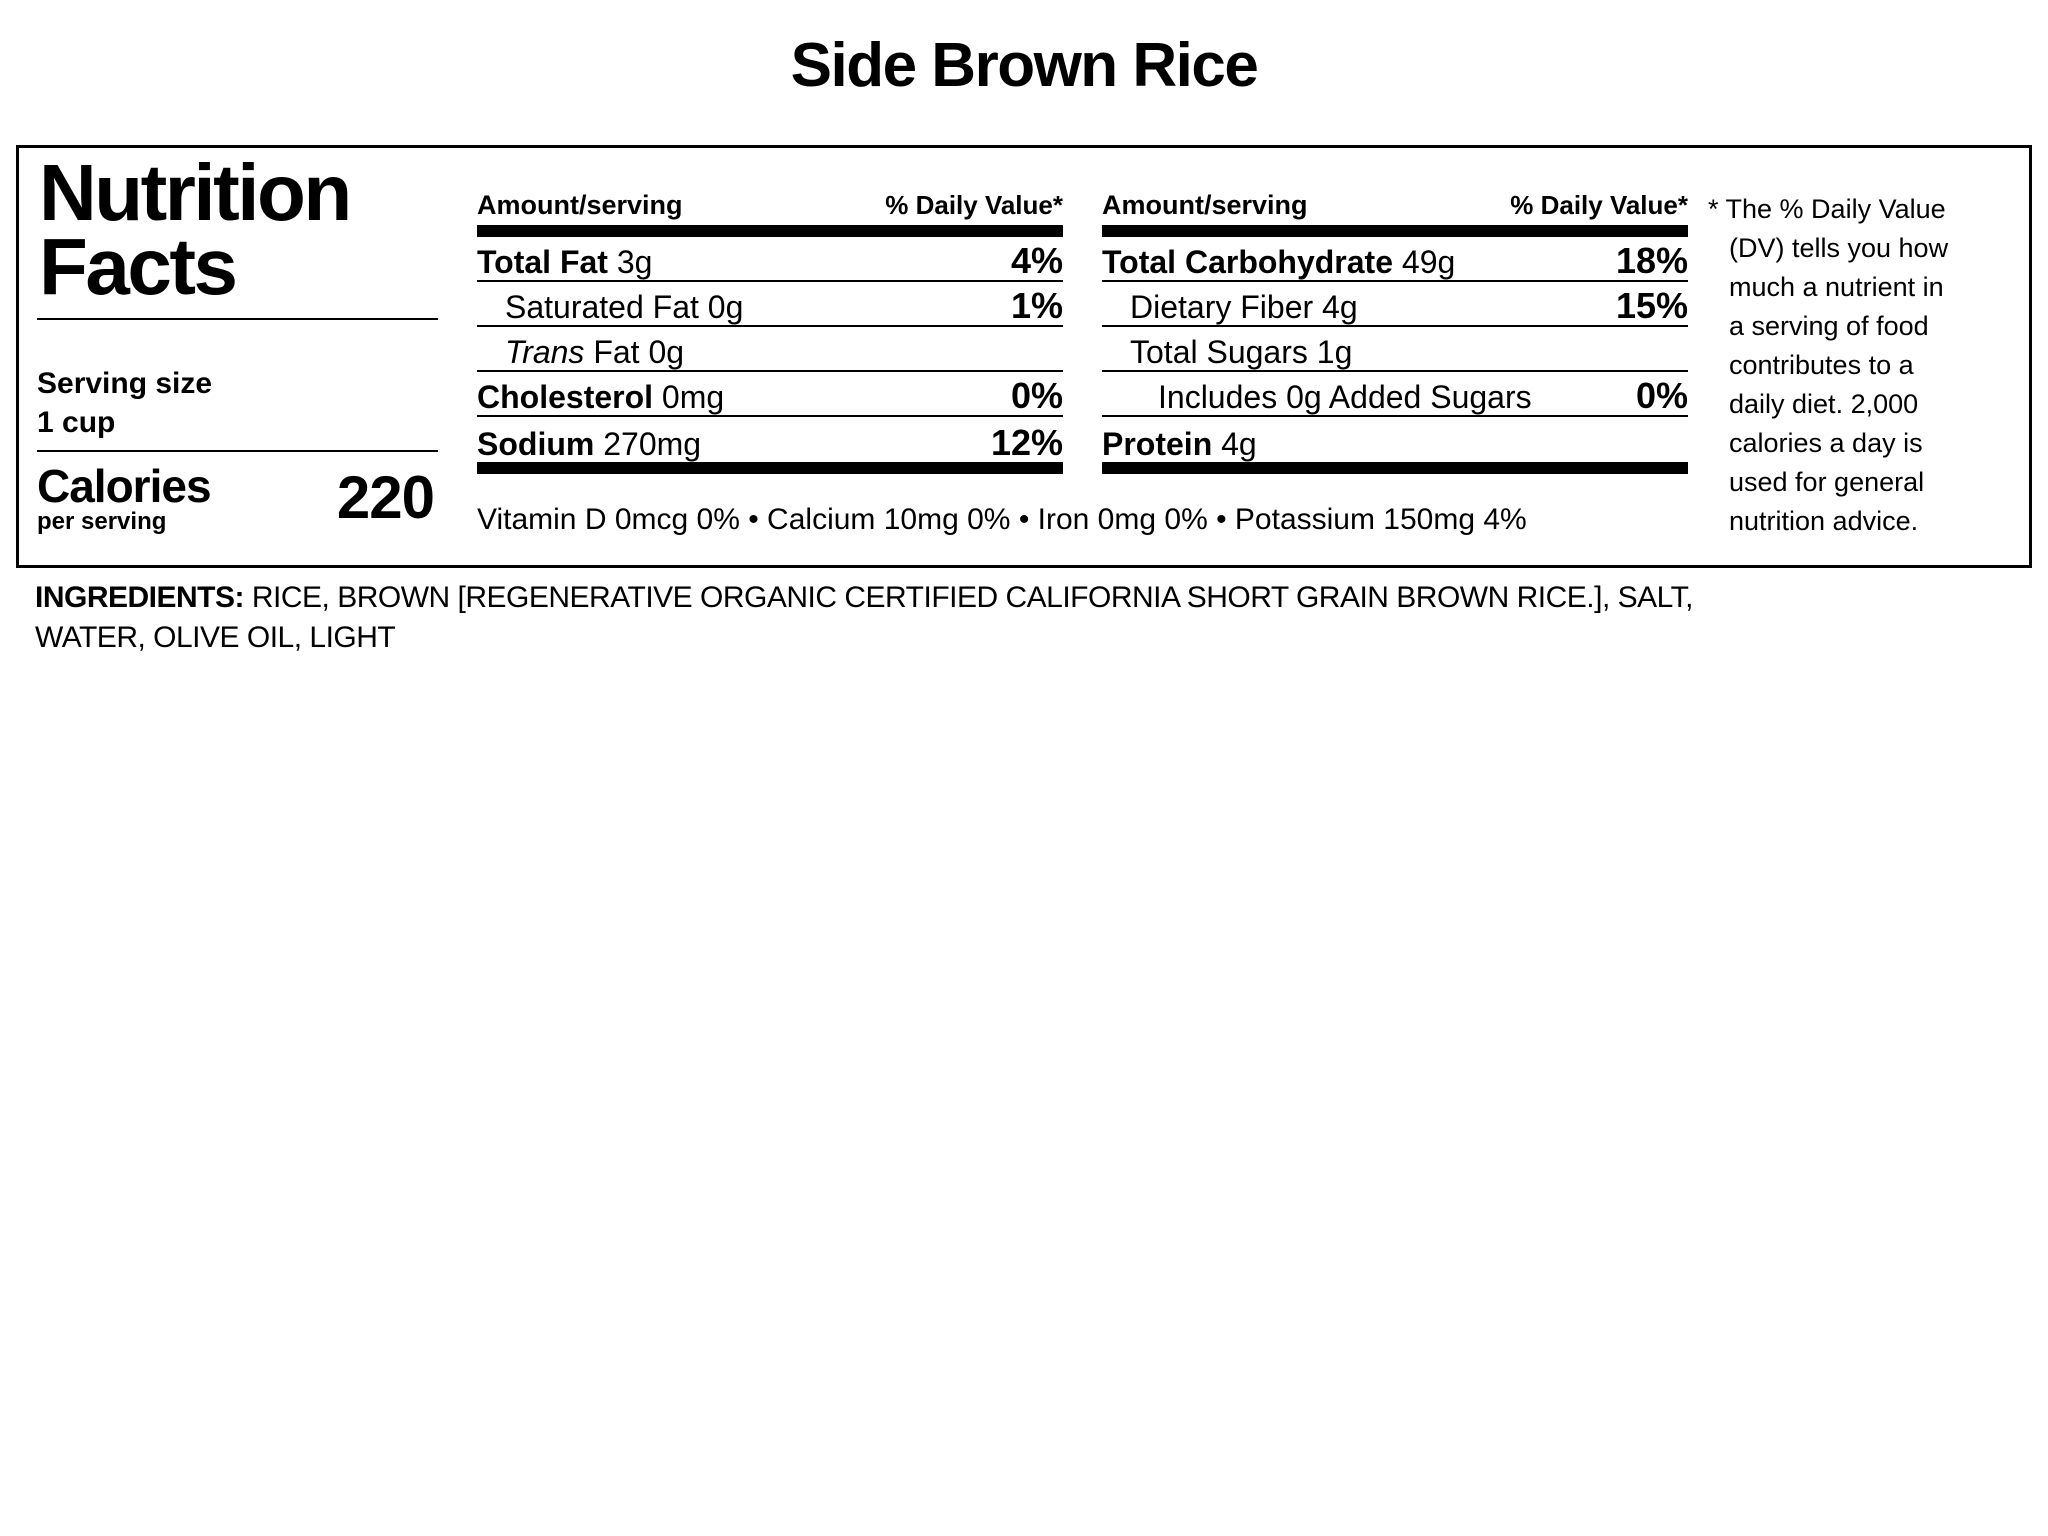 The height and width of the screenshot is (1536, 2048). What do you see at coordinates (1395, 259) in the screenshot?
I see `nutrient-row-total-carbohydrate: Total Carbohydrate 49g 18%` at bounding box center [1395, 259].